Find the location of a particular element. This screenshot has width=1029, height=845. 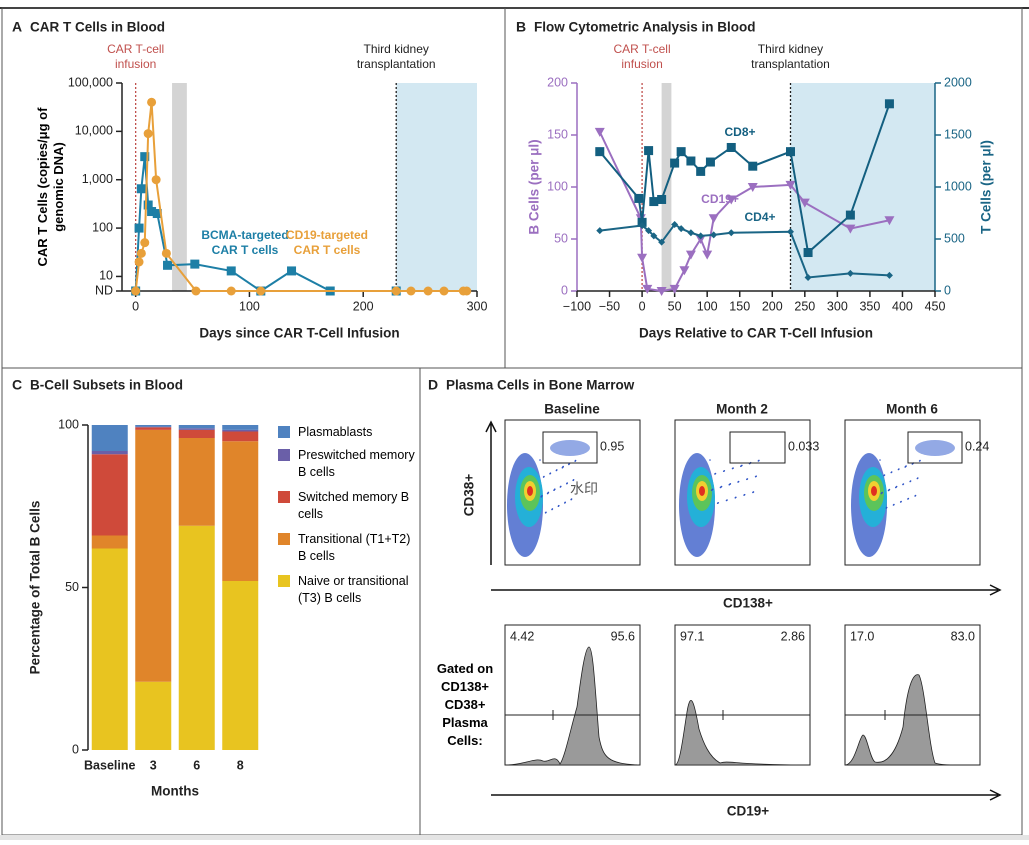

series-label-box: CD19-targeted CAR T cells is located at coordinates (327, 242).